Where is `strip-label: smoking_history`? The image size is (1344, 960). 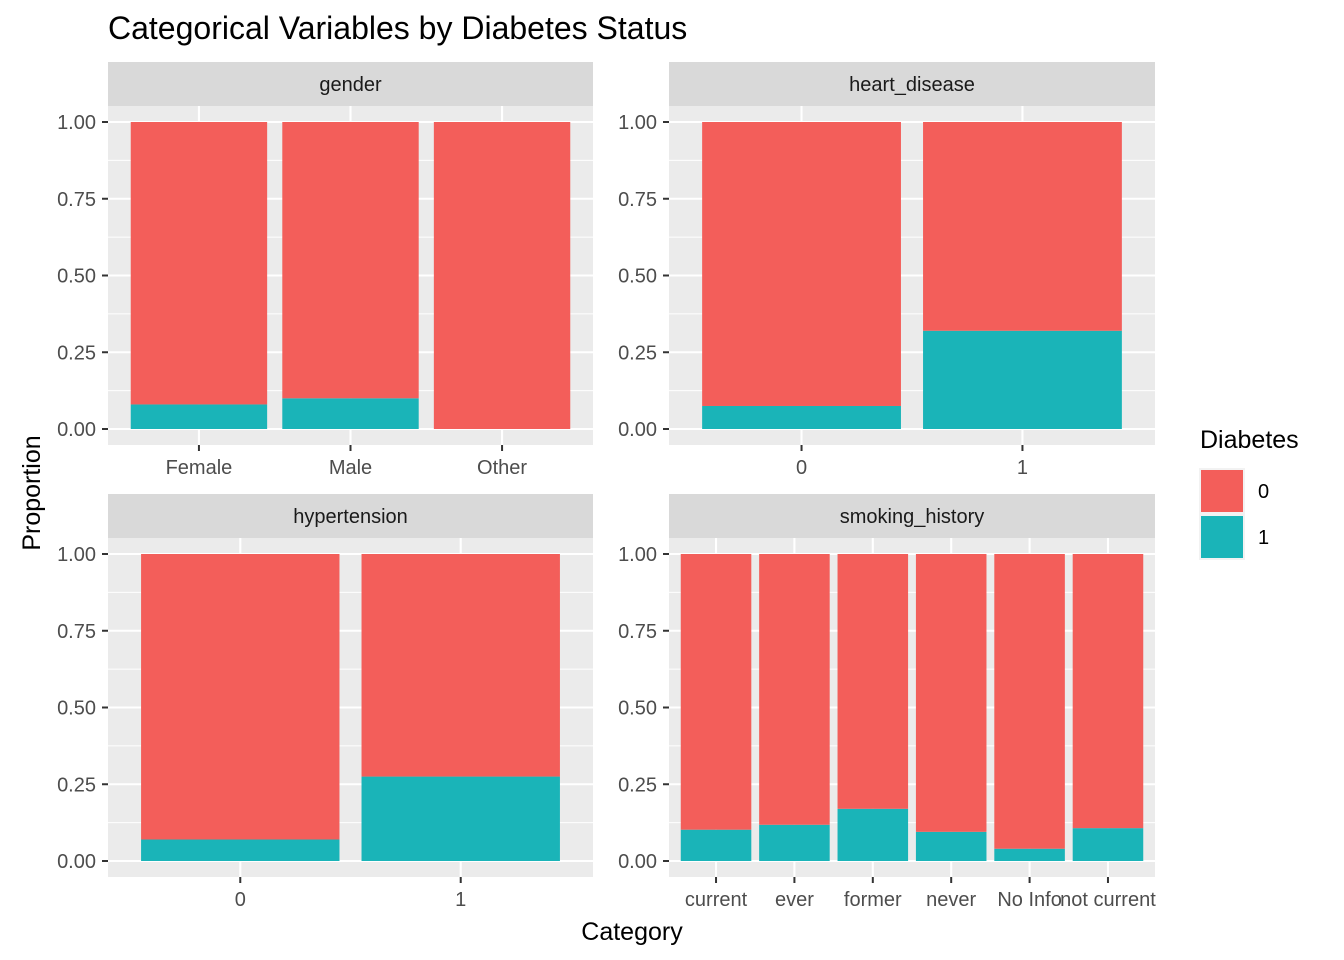 strip-label: smoking_history is located at coordinates (912, 517).